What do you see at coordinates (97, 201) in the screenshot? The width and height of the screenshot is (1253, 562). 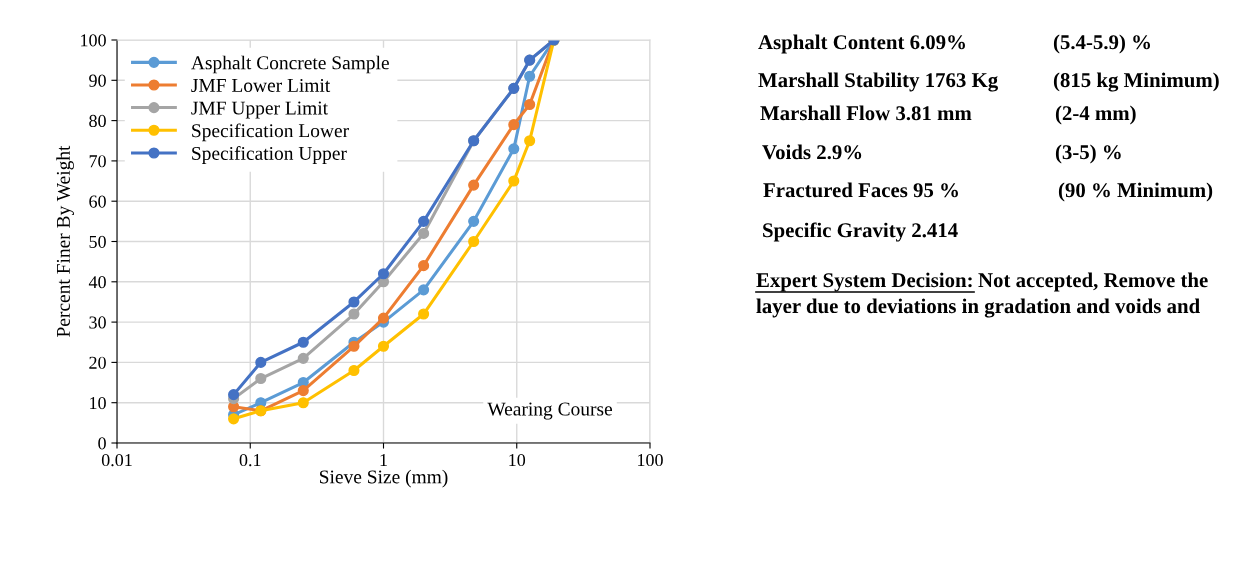 I see `y-tick-label: 60` at bounding box center [97, 201].